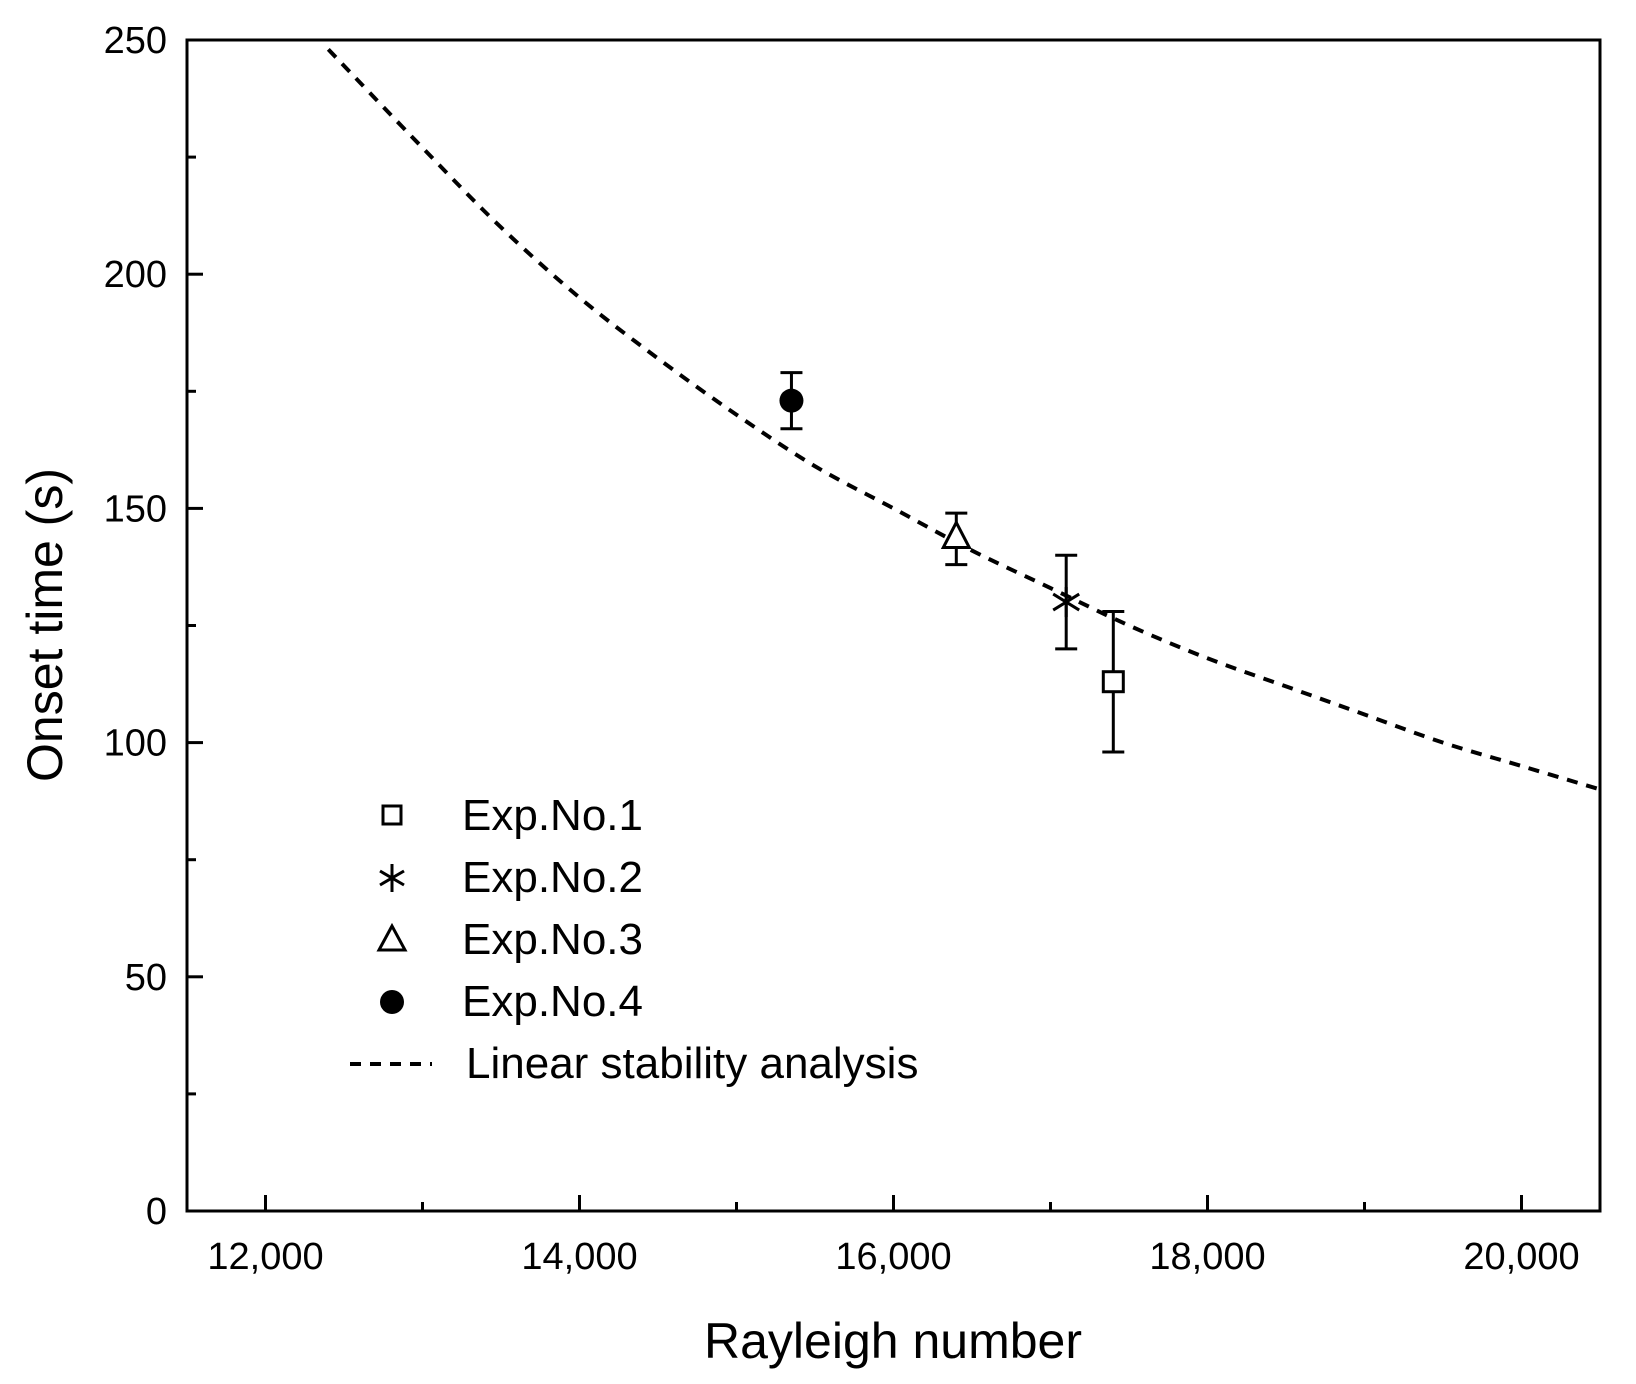  I want to click on legend-label-exp3: Exp.No.3, so click(552, 939).